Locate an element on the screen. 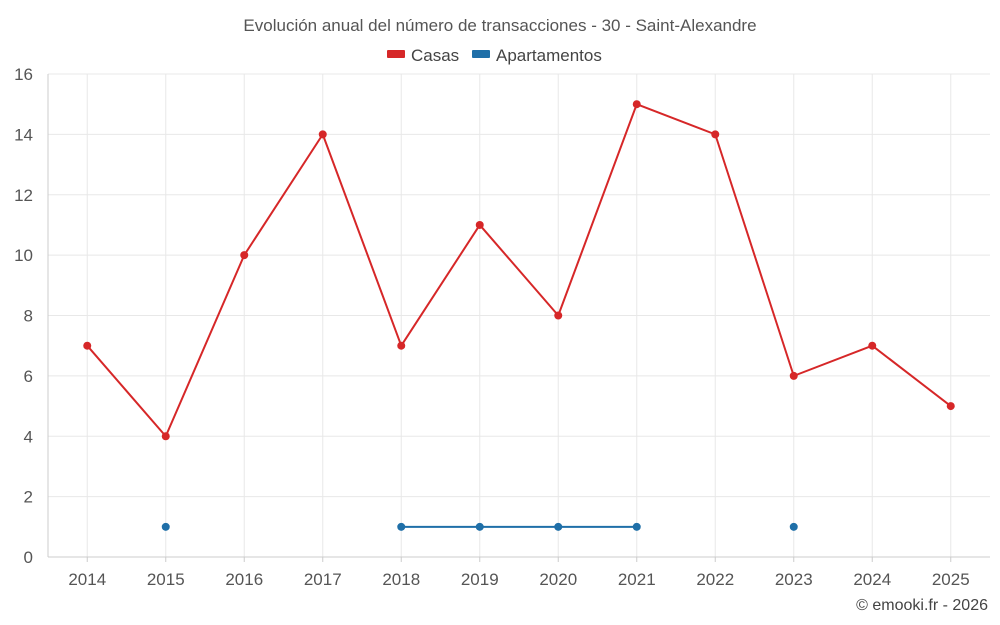  x-tick-label: 2023 is located at coordinates (794, 579).